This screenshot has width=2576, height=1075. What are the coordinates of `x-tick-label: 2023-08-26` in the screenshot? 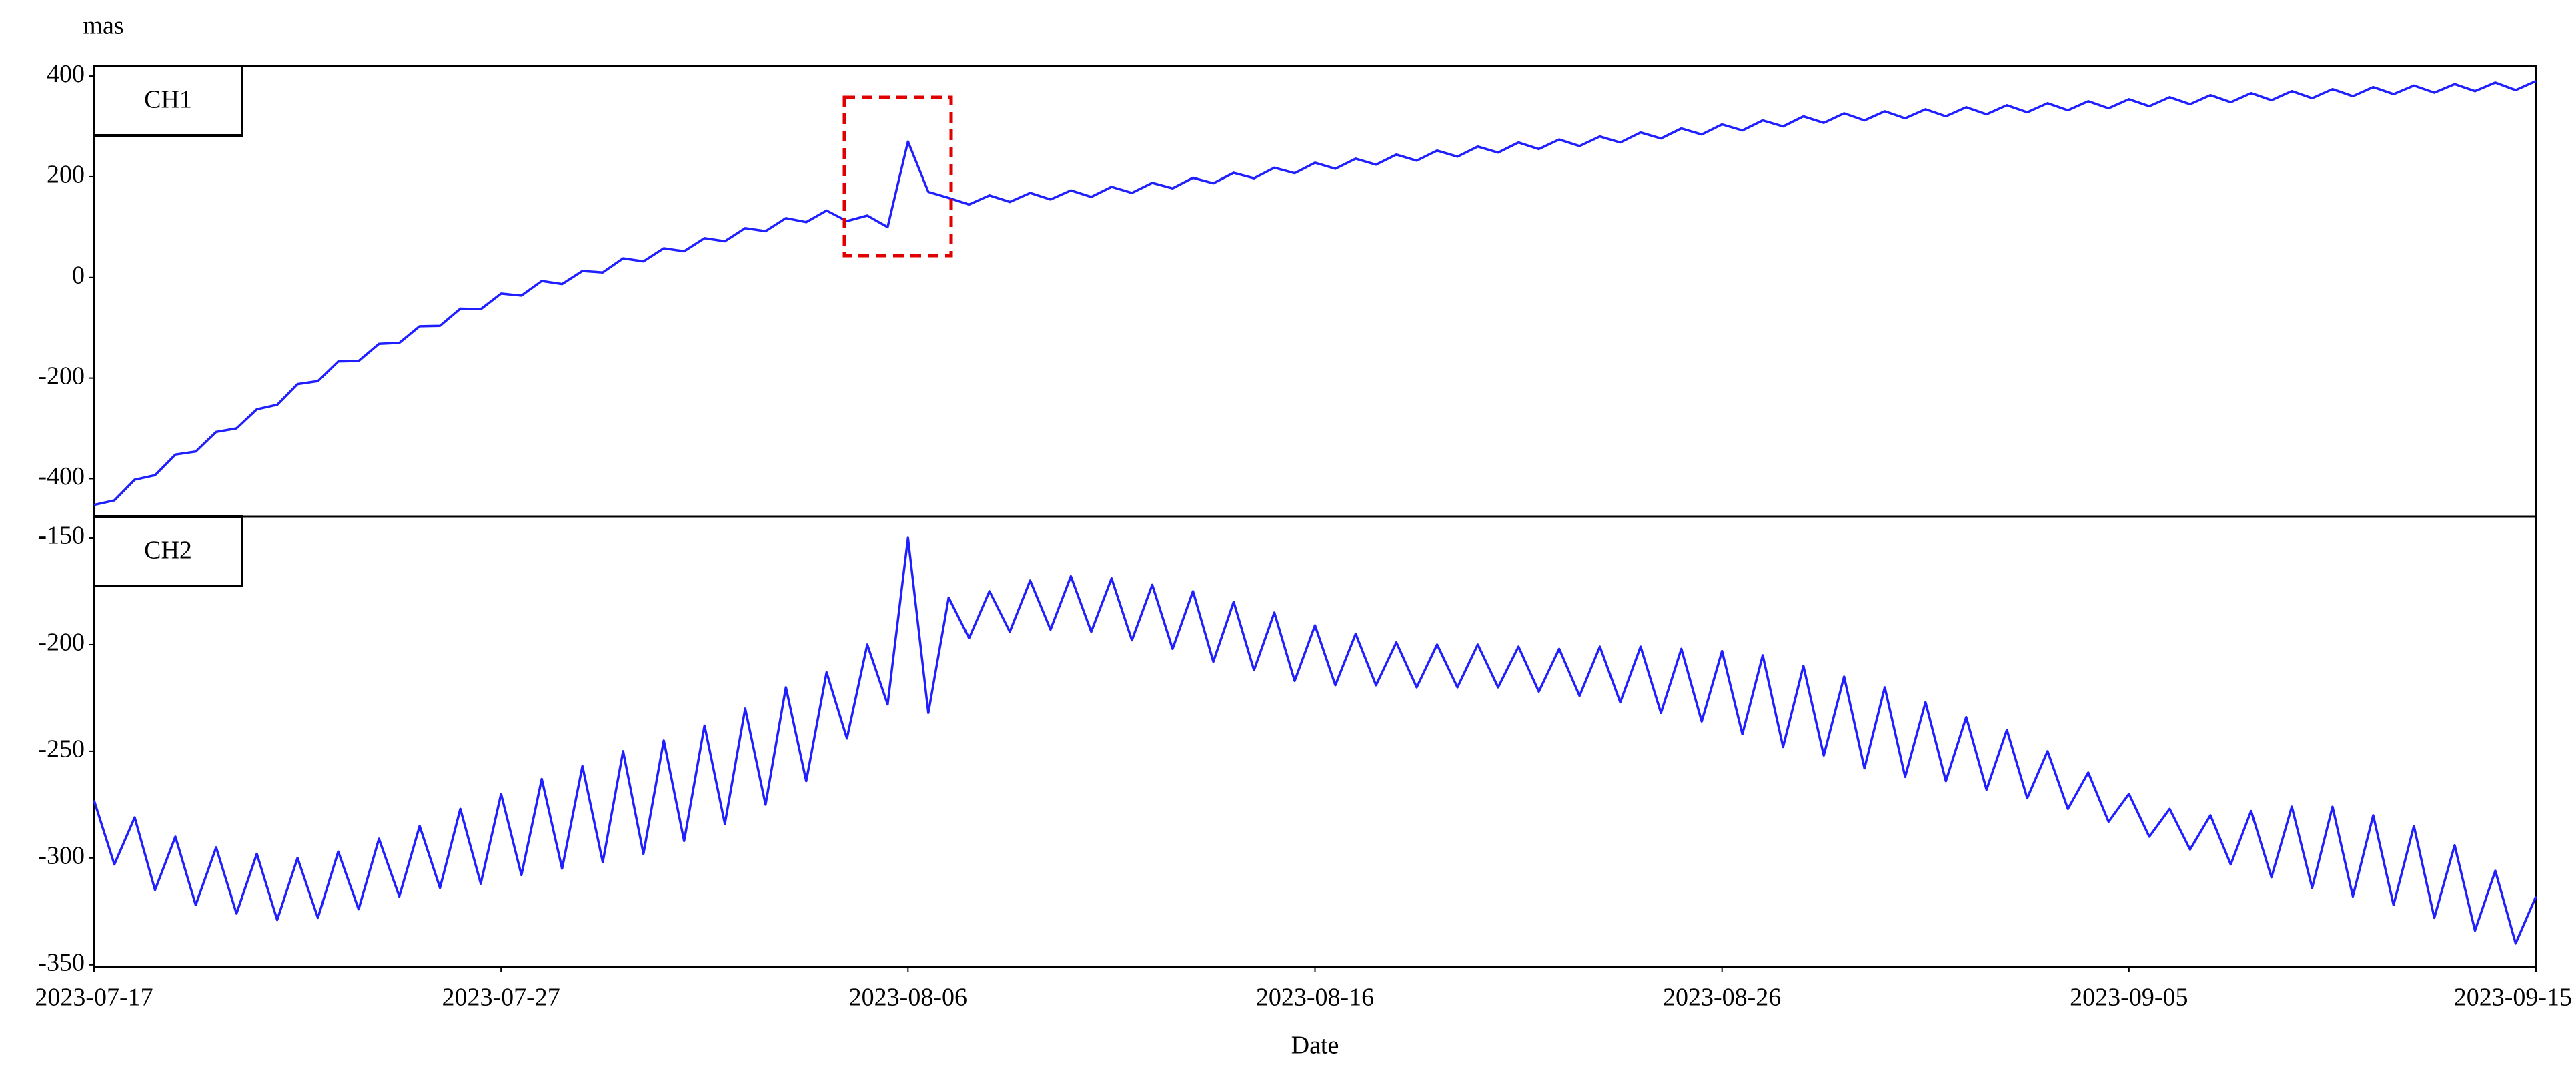 It's located at (1722, 998).